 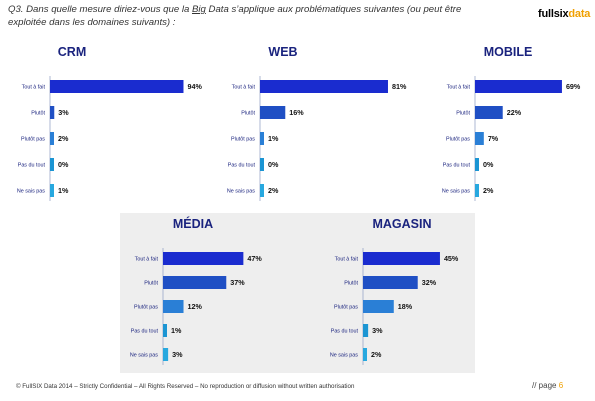 What do you see at coordinates (296, 112) in the screenshot?
I see `value-label: 16%` at bounding box center [296, 112].